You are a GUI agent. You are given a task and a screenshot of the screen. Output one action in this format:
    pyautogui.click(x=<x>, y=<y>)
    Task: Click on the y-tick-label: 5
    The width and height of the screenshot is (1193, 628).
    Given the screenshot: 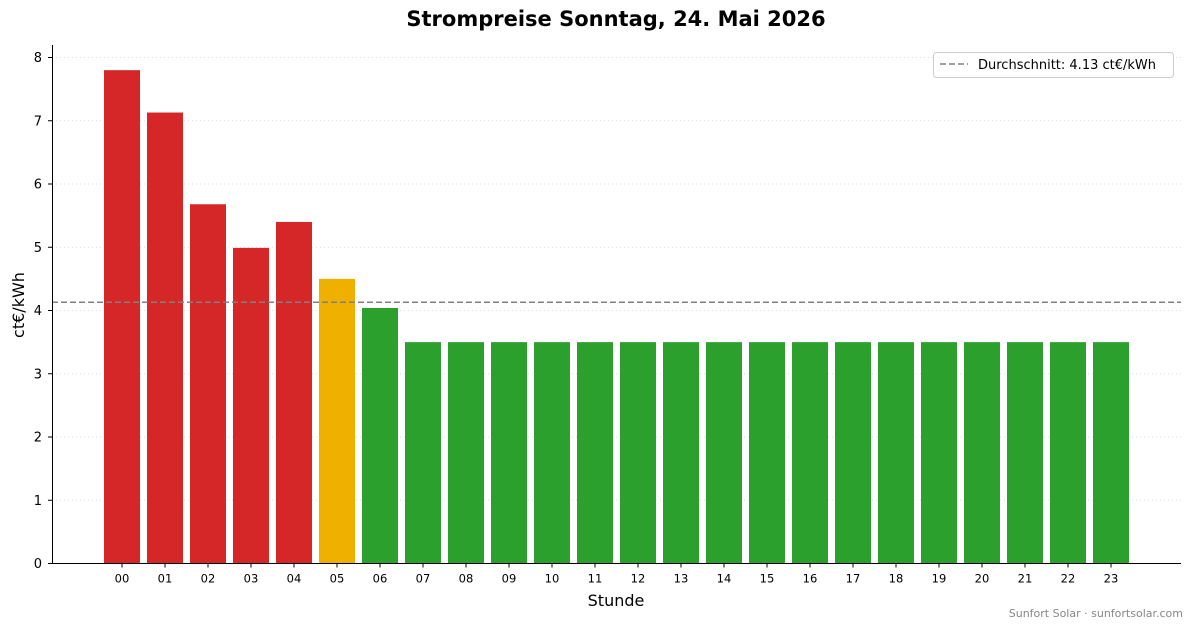 What is the action you would take?
    pyautogui.click(x=38, y=248)
    